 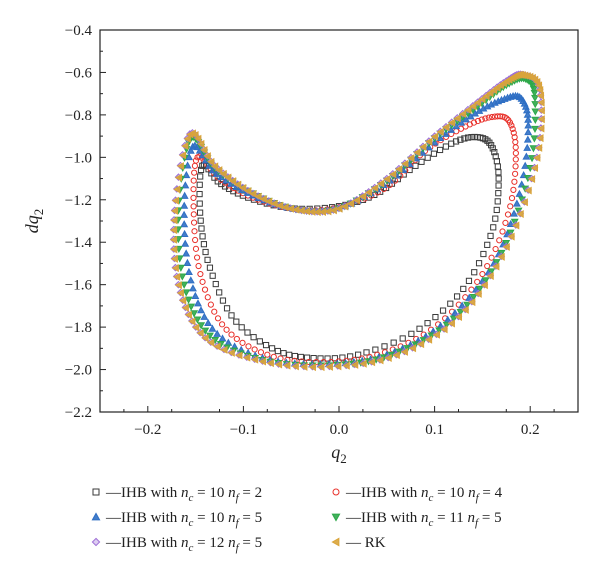 I want to click on y-tick-label: −0.8, so click(x=78, y=116).